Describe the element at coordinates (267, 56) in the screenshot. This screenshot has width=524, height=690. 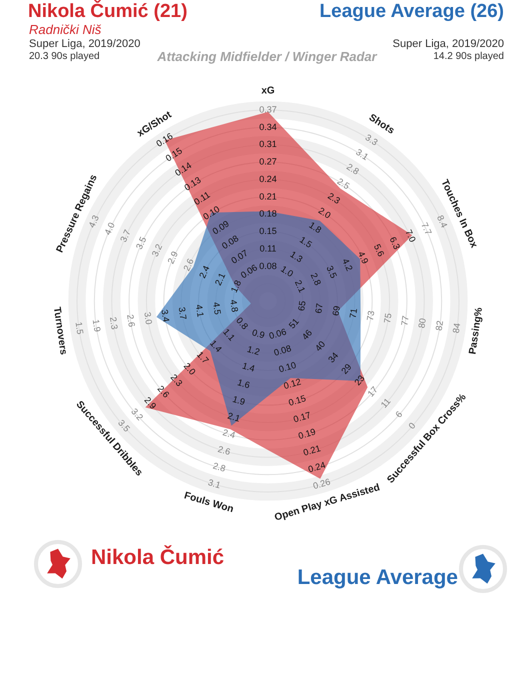
I see `chart-title: Attacking Midfielder / Winger Radar` at that location.